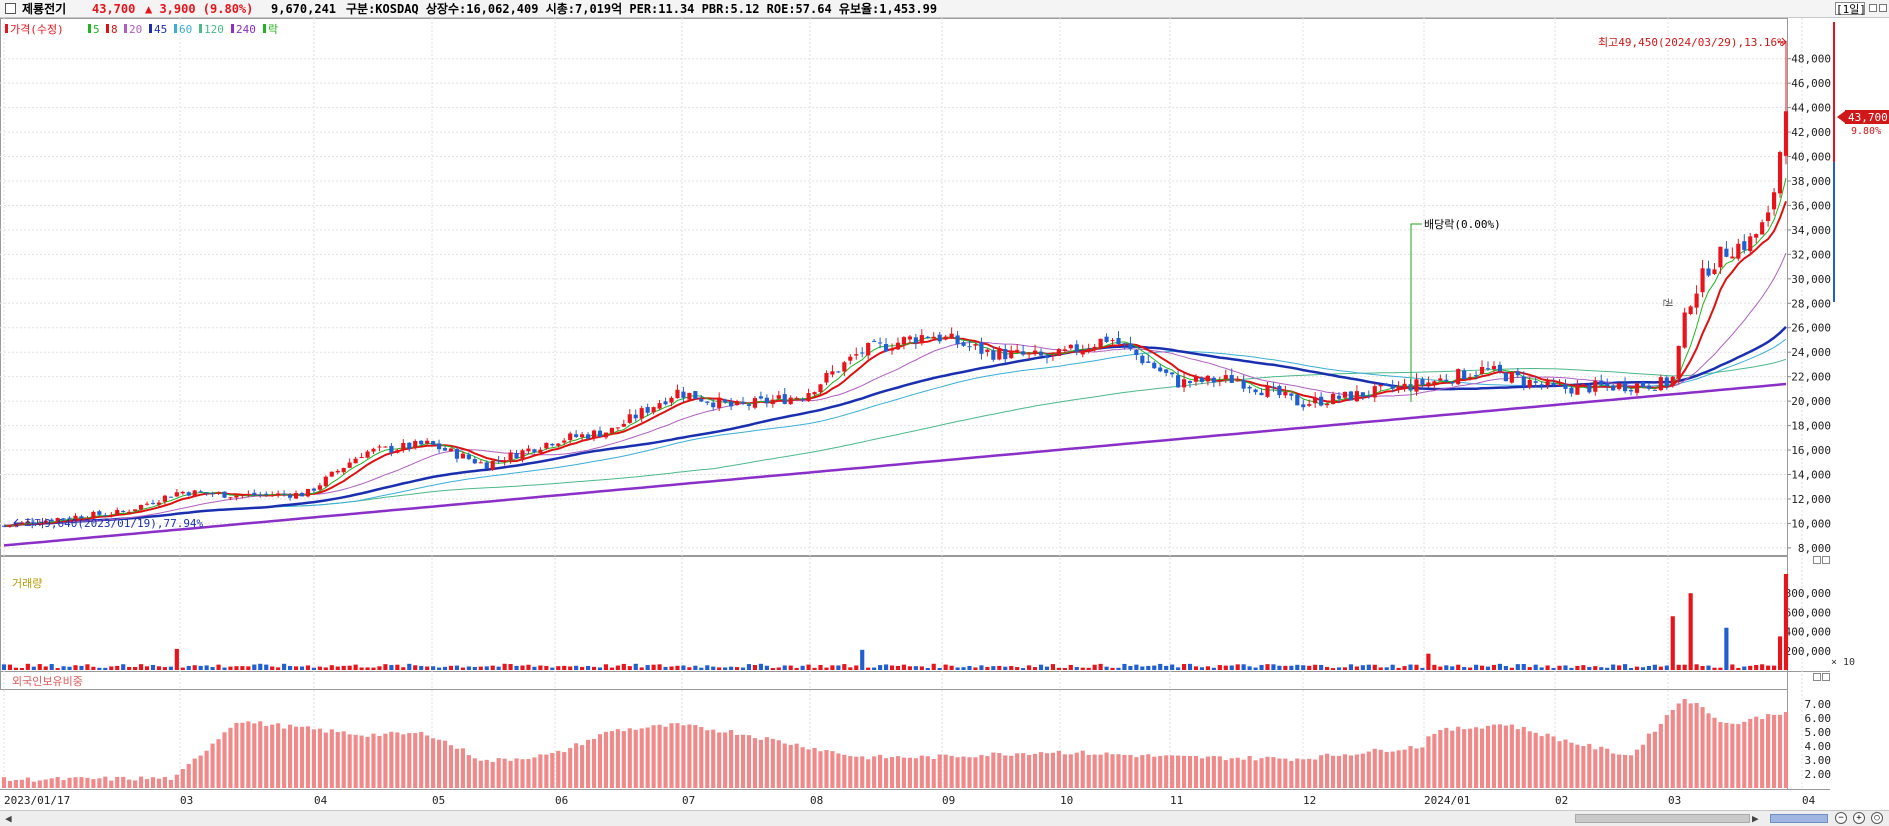 This screenshot has height=826, width=1889. What do you see at coordinates (160, 29) in the screenshot?
I see `legend-label: 45` at bounding box center [160, 29].